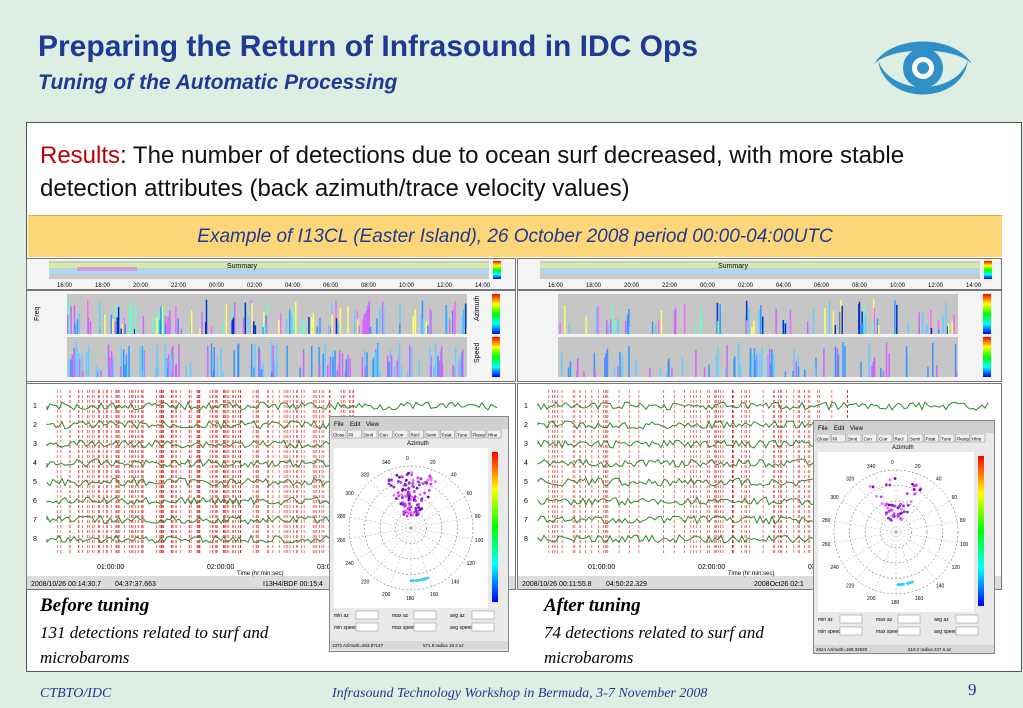 This screenshot has height=708, width=1023. What do you see at coordinates (829, 632) in the screenshot?
I see `polar-field-label: min speed` at bounding box center [829, 632].